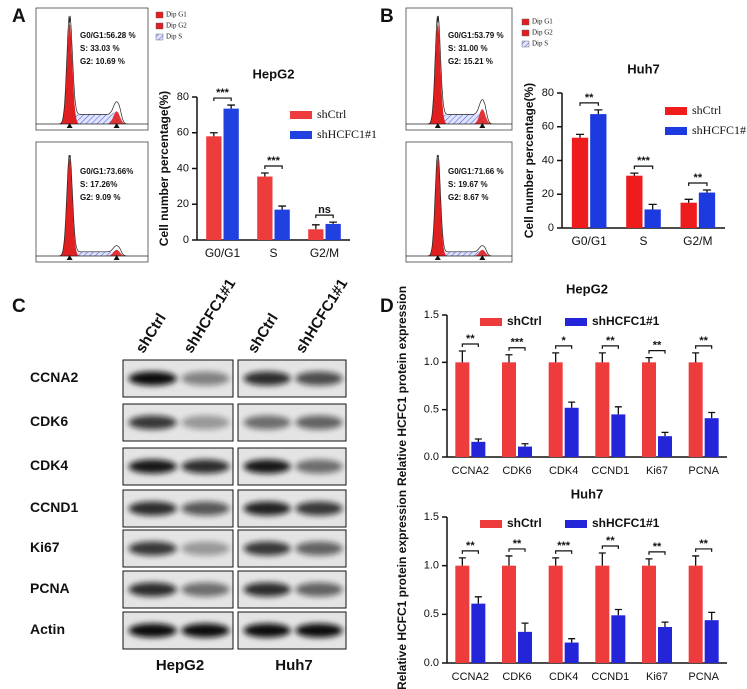  I want to click on cell-line-label: Huh7, so click(294, 665).